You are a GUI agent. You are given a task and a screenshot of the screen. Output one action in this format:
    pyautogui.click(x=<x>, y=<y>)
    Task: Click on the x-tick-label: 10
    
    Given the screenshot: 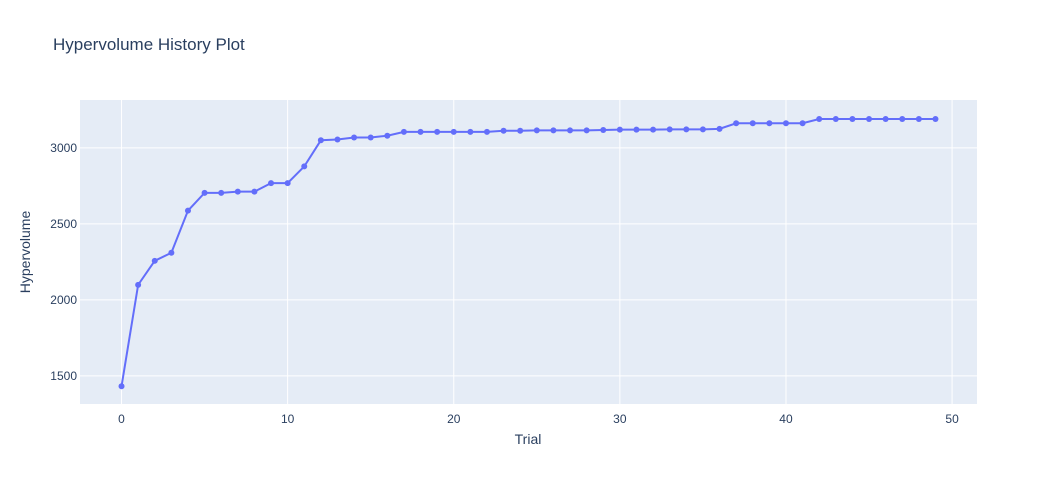 What is the action you would take?
    pyautogui.click(x=288, y=419)
    